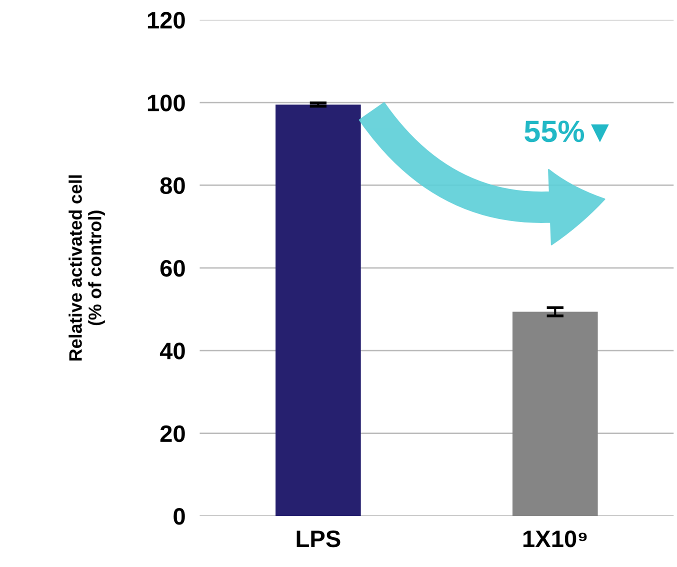 The height and width of the screenshot is (567, 677). Describe the element at coordinates (172, 185) in the screenshot. I see `y-tick-label: 80` at that location.